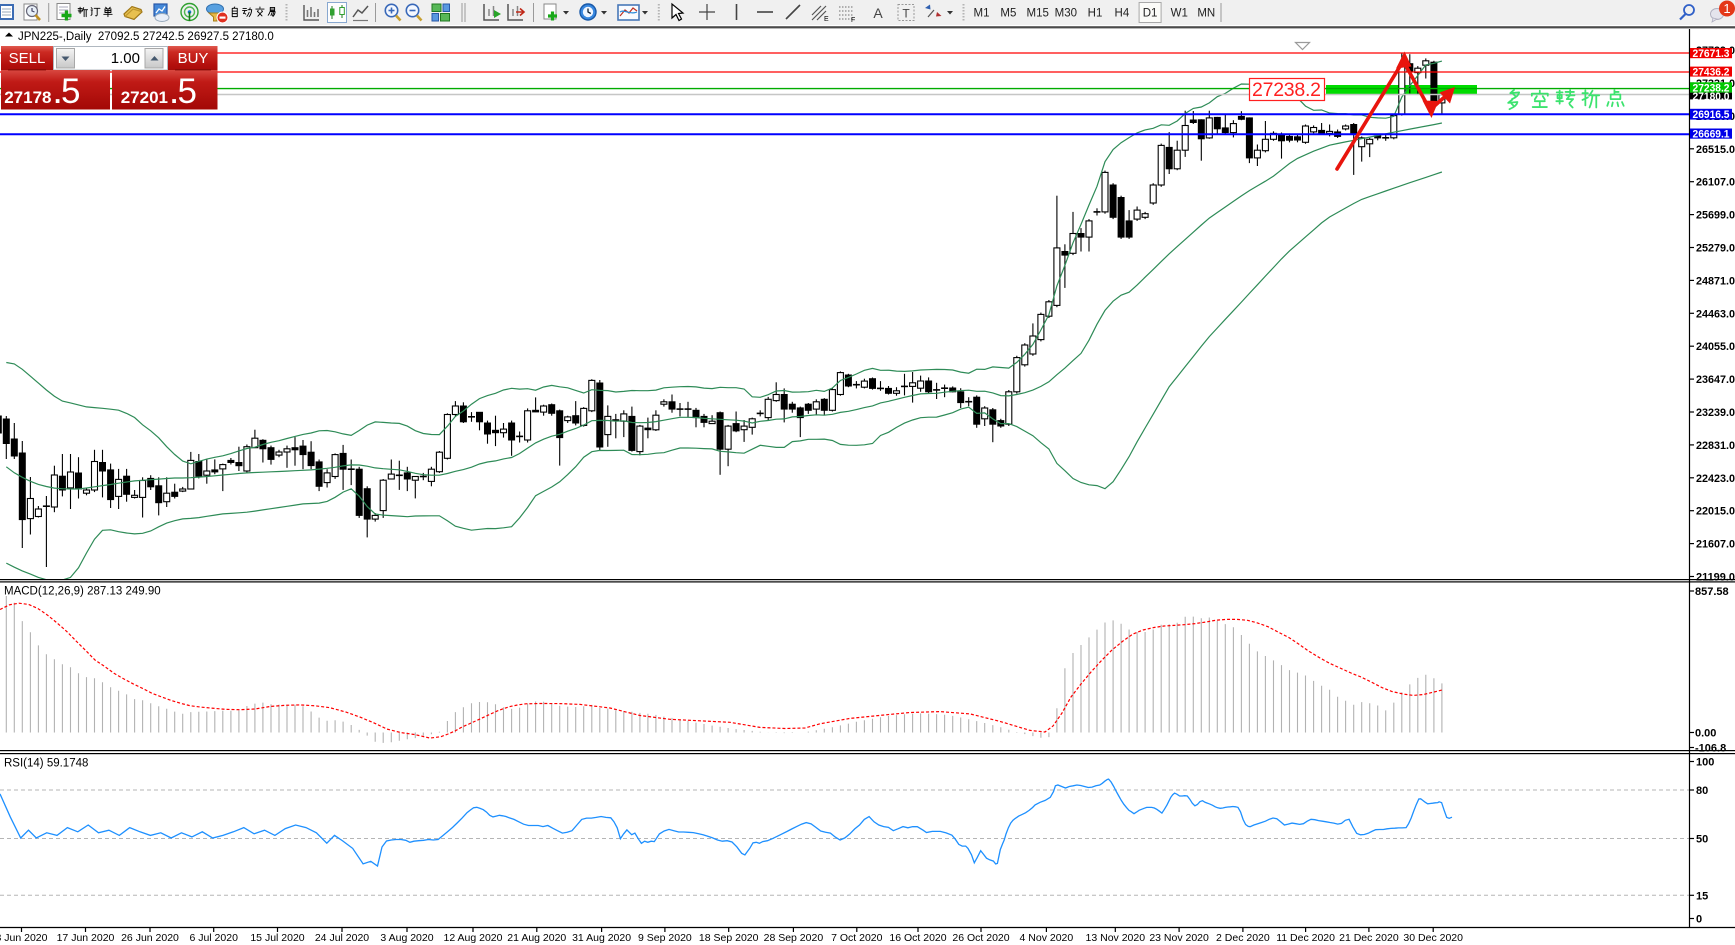  Describe the element at coordinates (1179, 14) in the screenshot. I see `svg-text: W1` at that location.